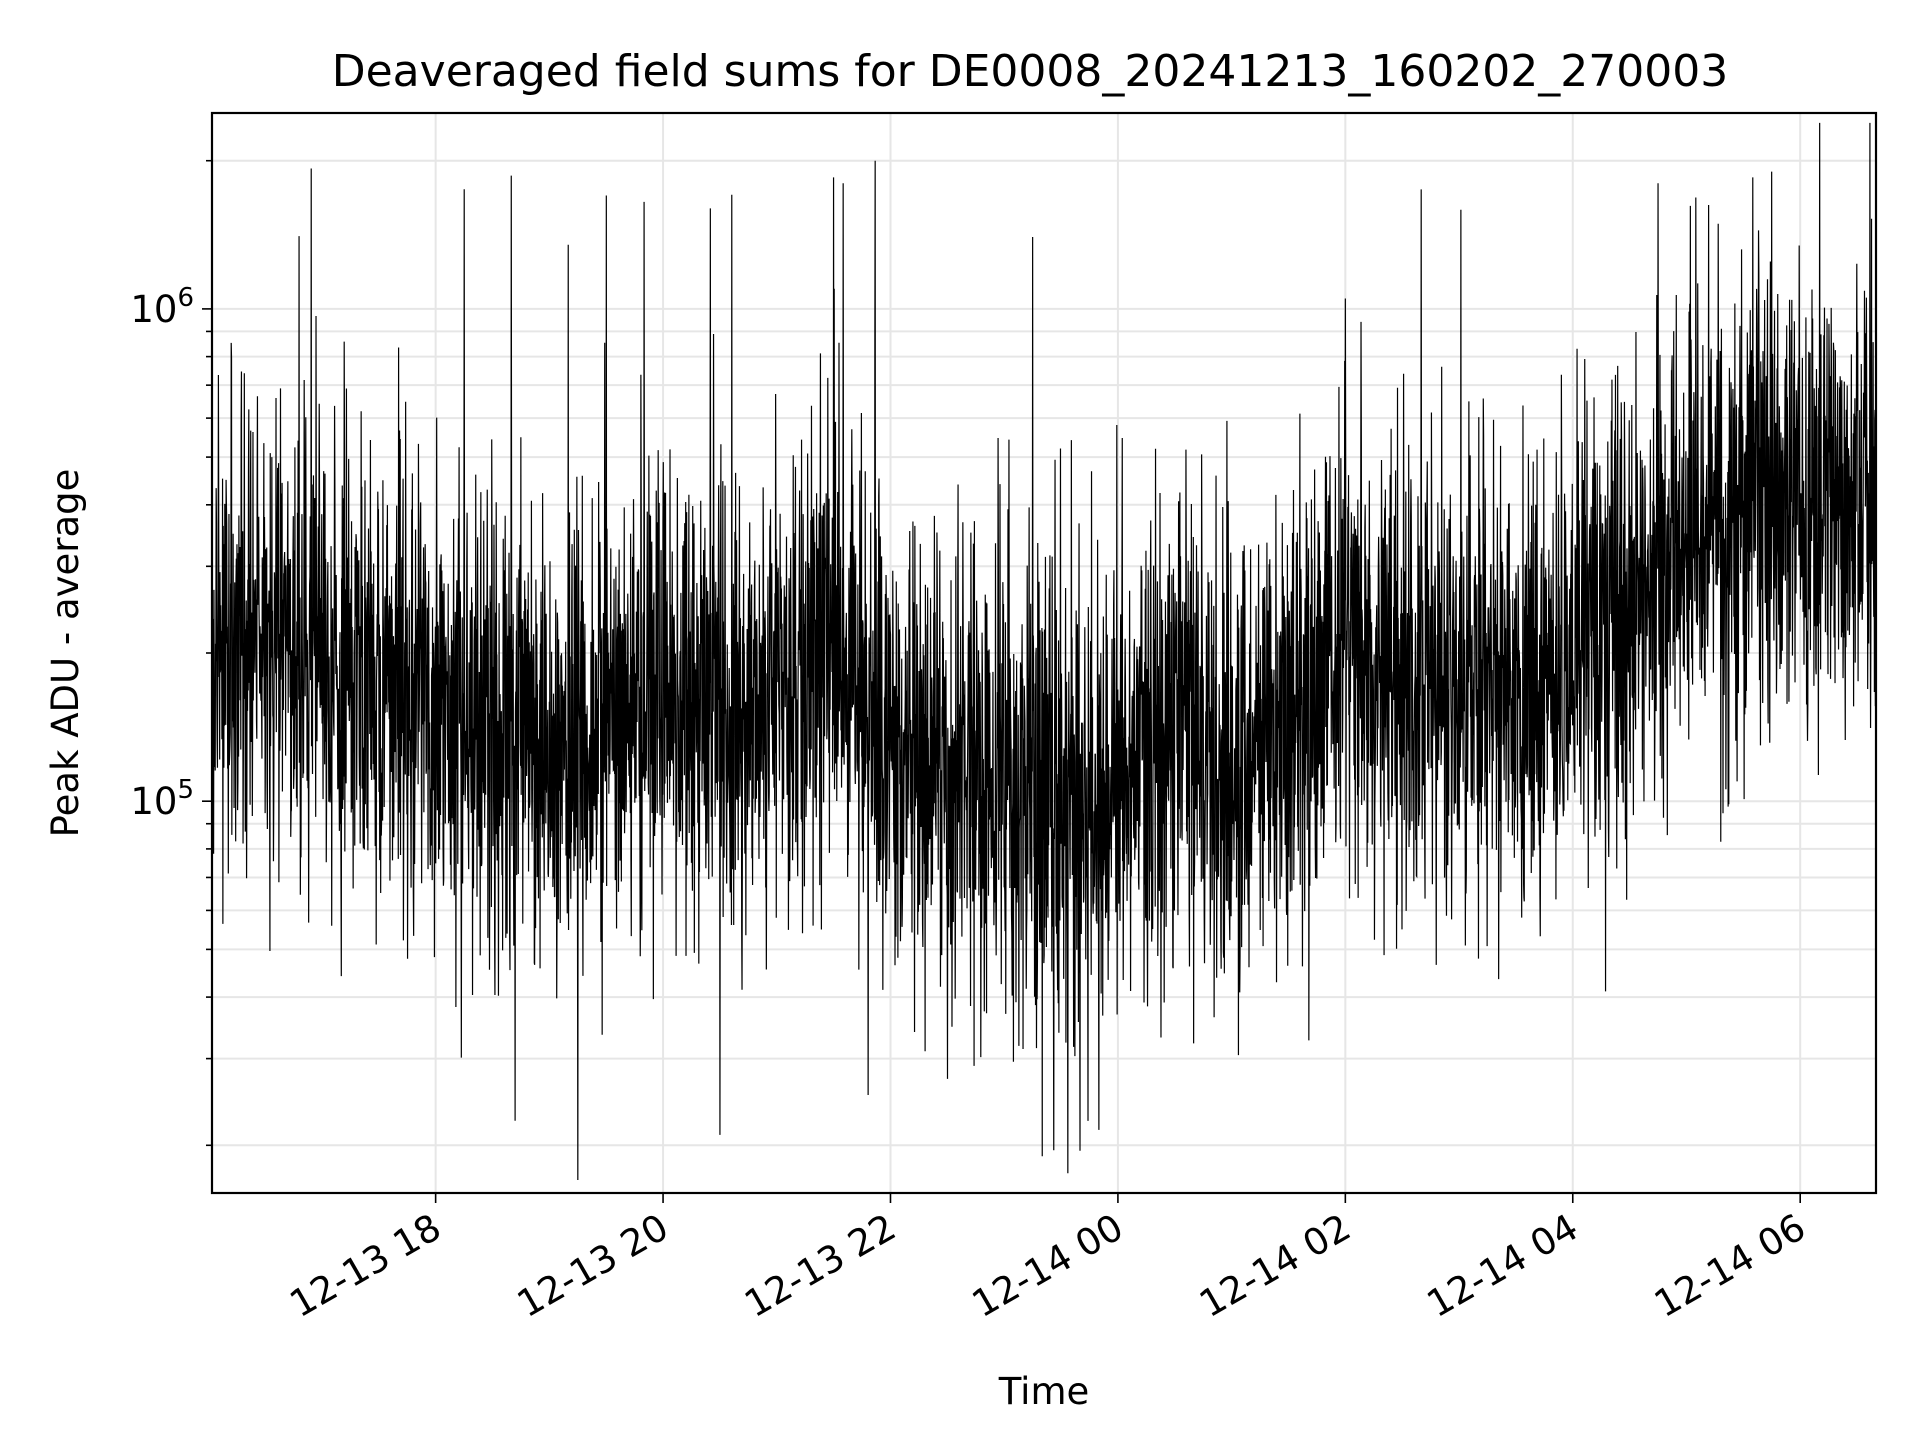 This screenshot has height=1440, width=1920. Describe the element at coordinates (1048, 1266) in the screenshot. I see `x-tick-label: 12-14 00` at that location.